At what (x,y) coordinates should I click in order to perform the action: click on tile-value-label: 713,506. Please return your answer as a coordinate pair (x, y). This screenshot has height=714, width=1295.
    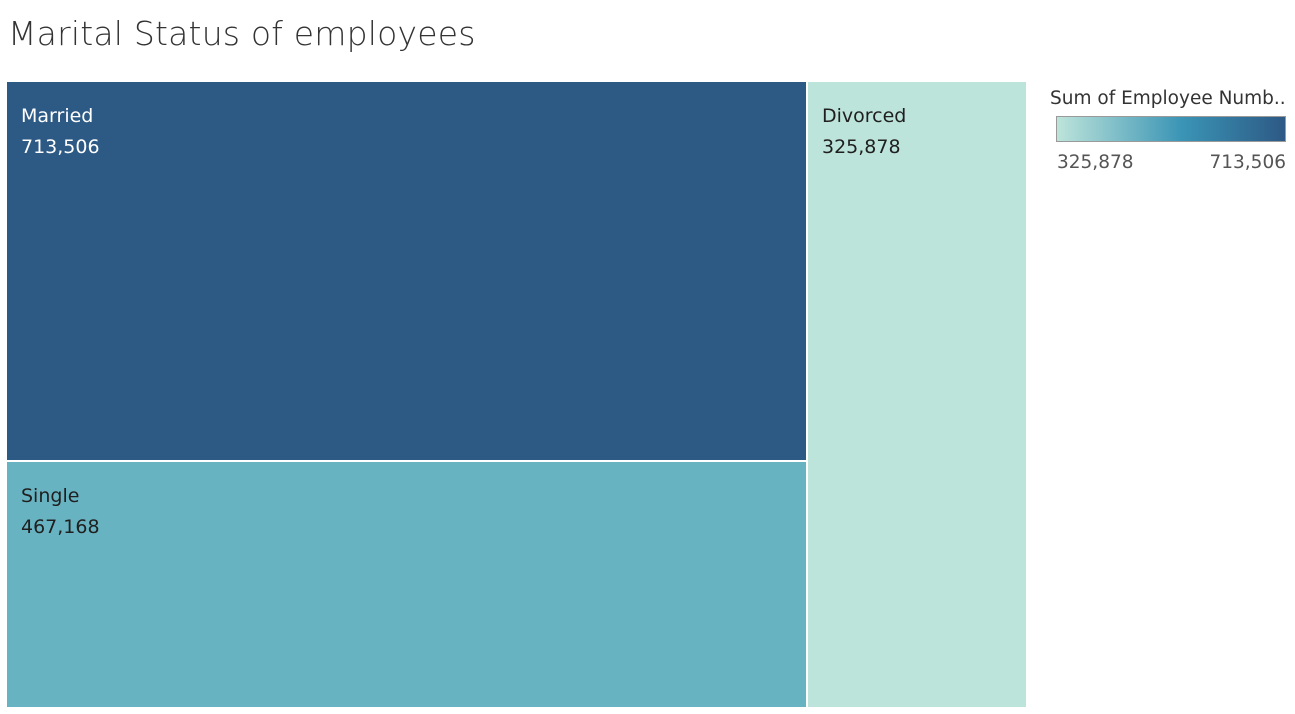
    Looking at the image, I should click on (60, 147).